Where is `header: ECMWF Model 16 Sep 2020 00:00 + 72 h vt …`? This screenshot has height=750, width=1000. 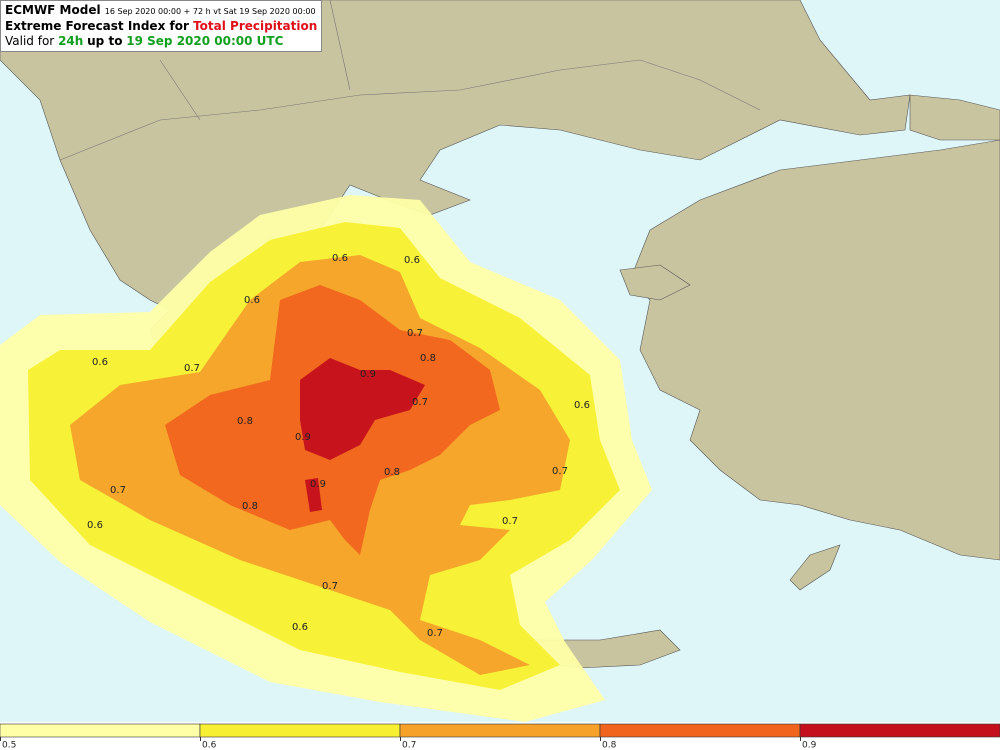
header: ECMWF Model 16 Sep 2020 00:00 + 72 h vt … is located at coordinates (161, 26).